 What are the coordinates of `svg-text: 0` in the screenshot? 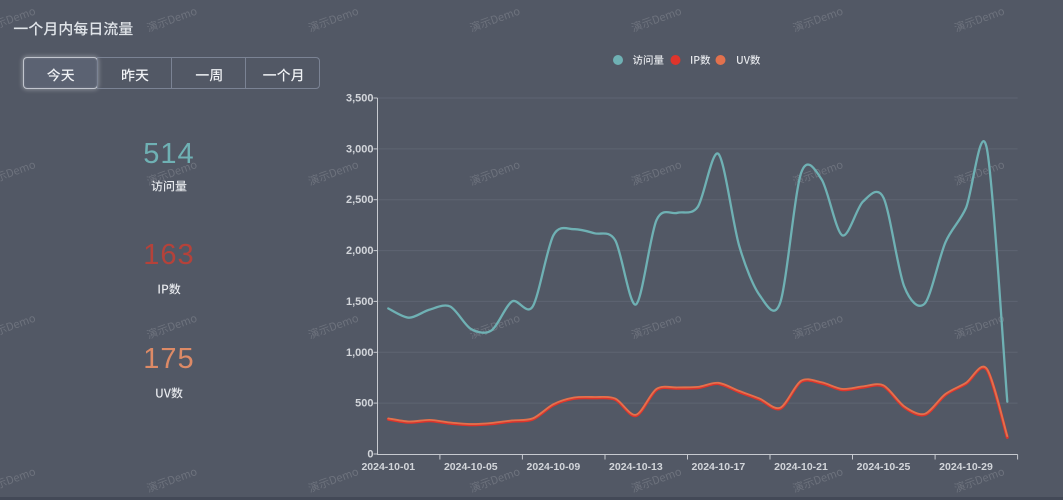 It's located at (370, 455).